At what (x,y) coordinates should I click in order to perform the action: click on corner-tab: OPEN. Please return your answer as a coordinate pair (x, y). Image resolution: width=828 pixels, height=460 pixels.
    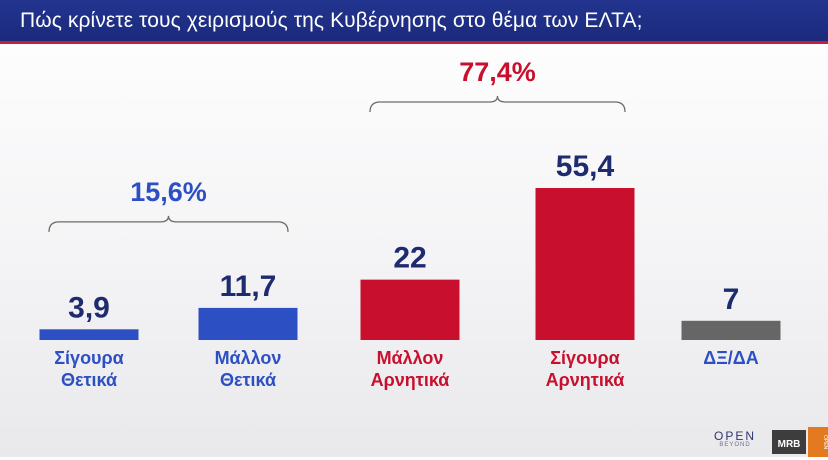
    Looking at the image, I should click on (818, 442).